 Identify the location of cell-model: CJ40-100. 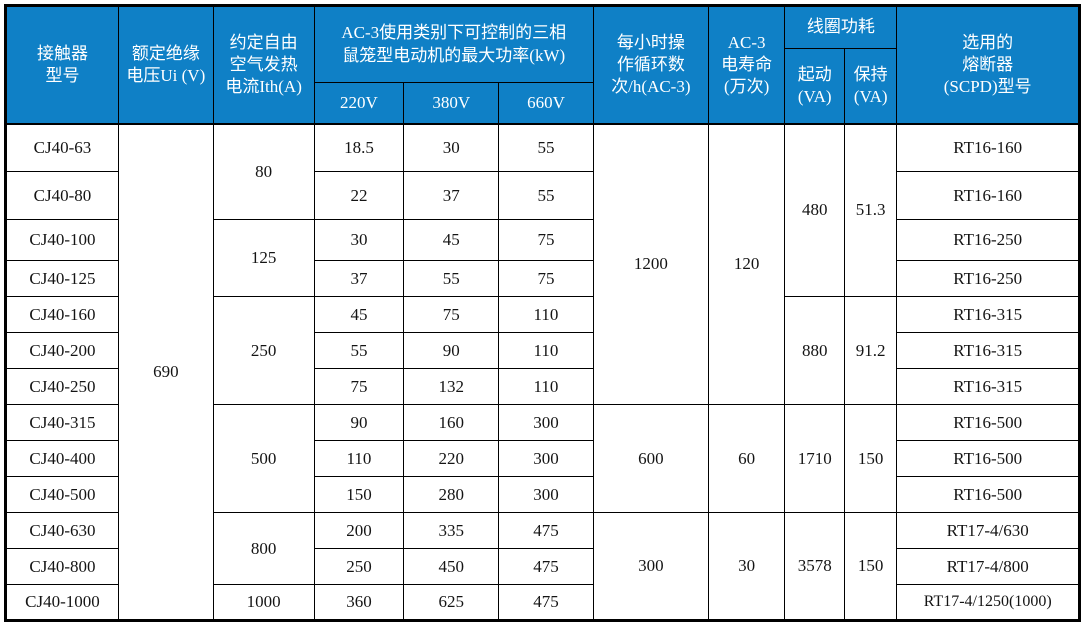
(62, 240).